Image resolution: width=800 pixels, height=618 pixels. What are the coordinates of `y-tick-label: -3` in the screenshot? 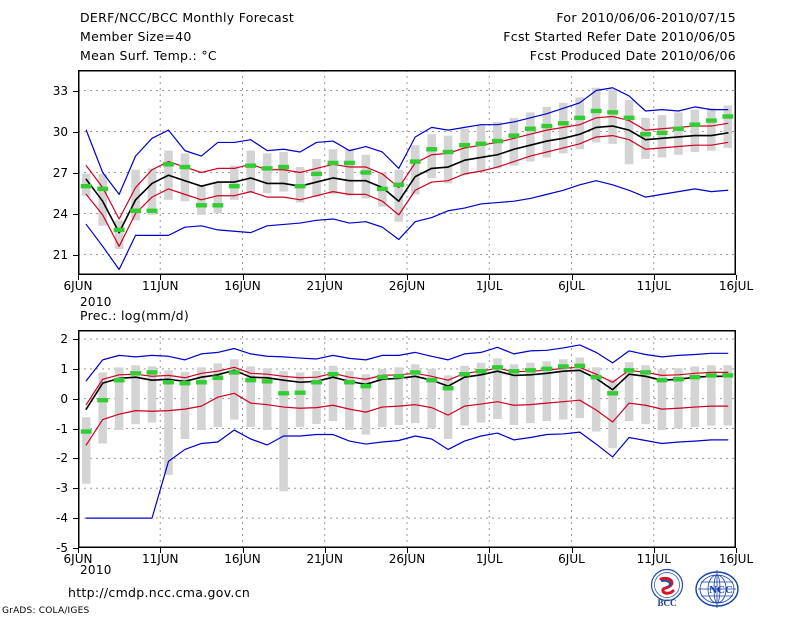 It's located at (62, 488).